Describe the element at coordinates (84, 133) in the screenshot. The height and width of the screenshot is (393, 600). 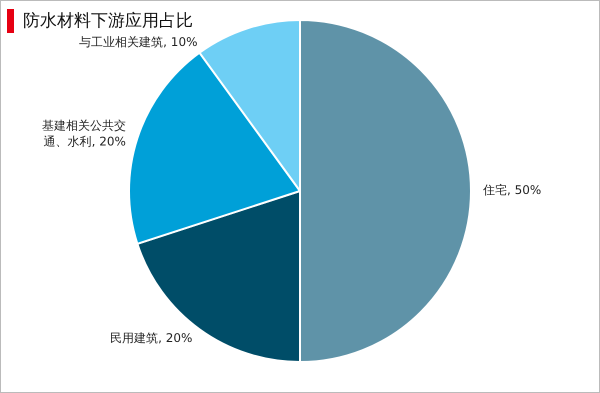
I see `slice-label: 基建相关公共交通、水利, 20%` at that location.